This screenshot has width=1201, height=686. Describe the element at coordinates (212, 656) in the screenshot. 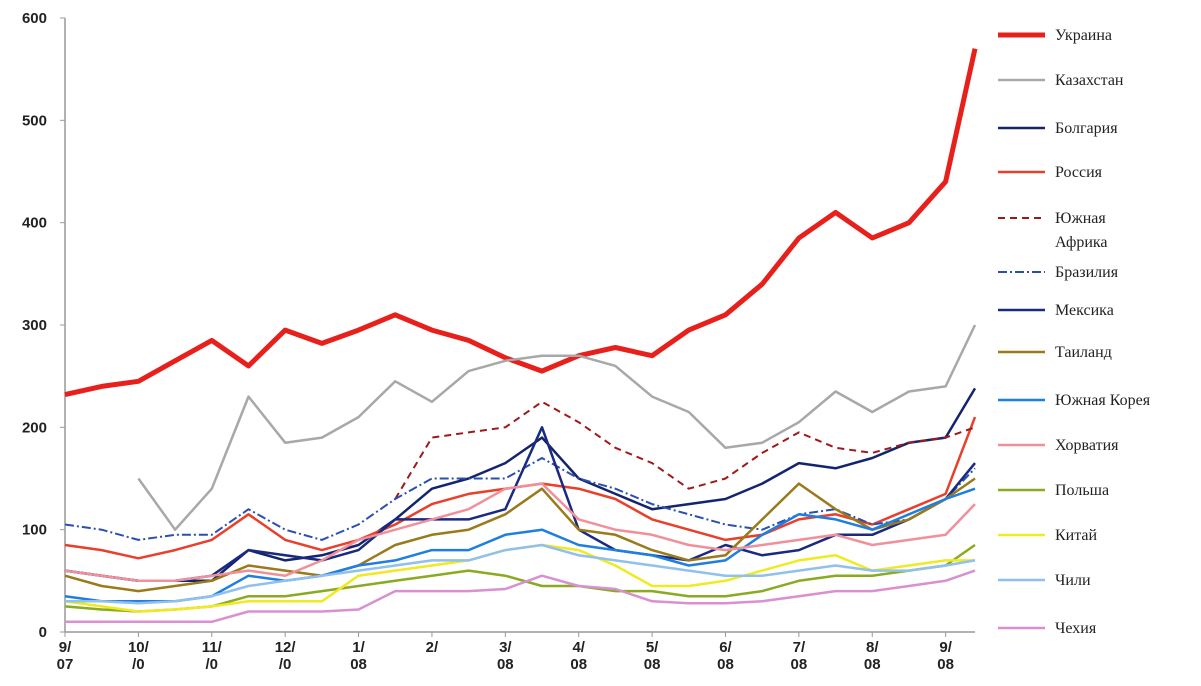

I see `x-tick-label: 11//0` at that location.